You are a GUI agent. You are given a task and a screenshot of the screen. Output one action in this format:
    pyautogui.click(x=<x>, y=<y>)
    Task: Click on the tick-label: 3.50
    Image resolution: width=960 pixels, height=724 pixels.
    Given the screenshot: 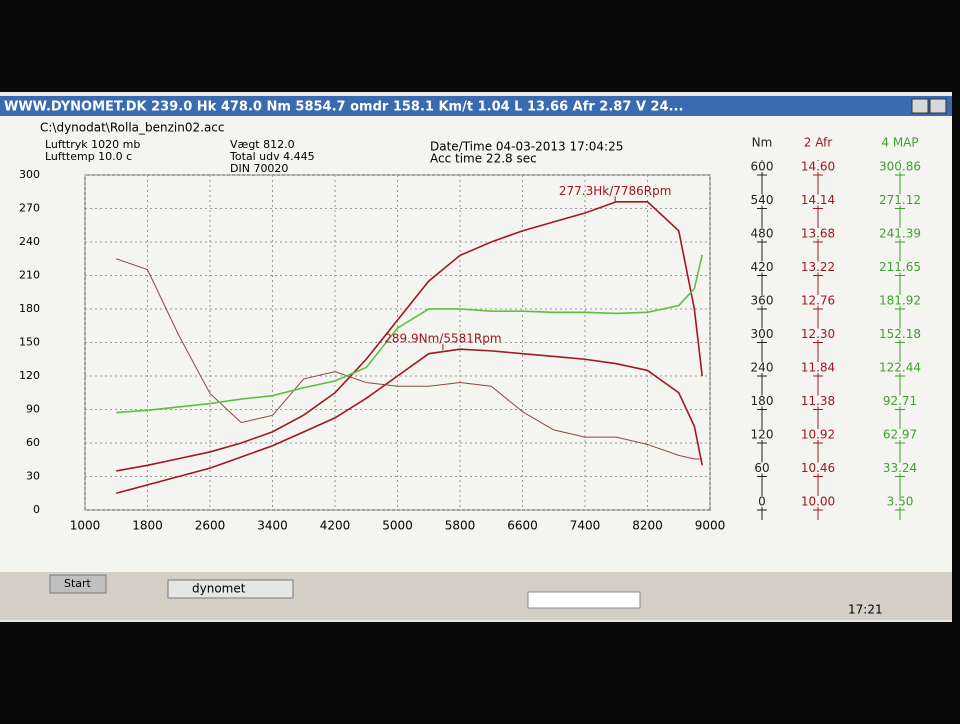 What is the action you would take?
    pyautogui.click(x=900, y=502)
    